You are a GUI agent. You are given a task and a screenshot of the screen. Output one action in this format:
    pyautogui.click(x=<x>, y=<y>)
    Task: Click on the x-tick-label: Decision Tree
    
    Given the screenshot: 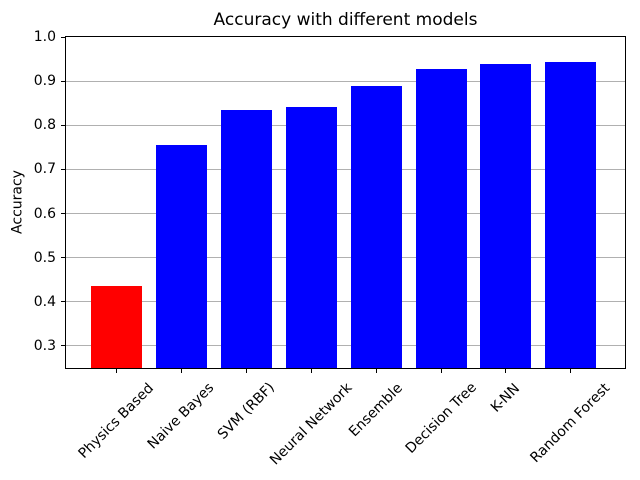 What is the action you would take?
    pyautogui.click(x=441, y=418)
    